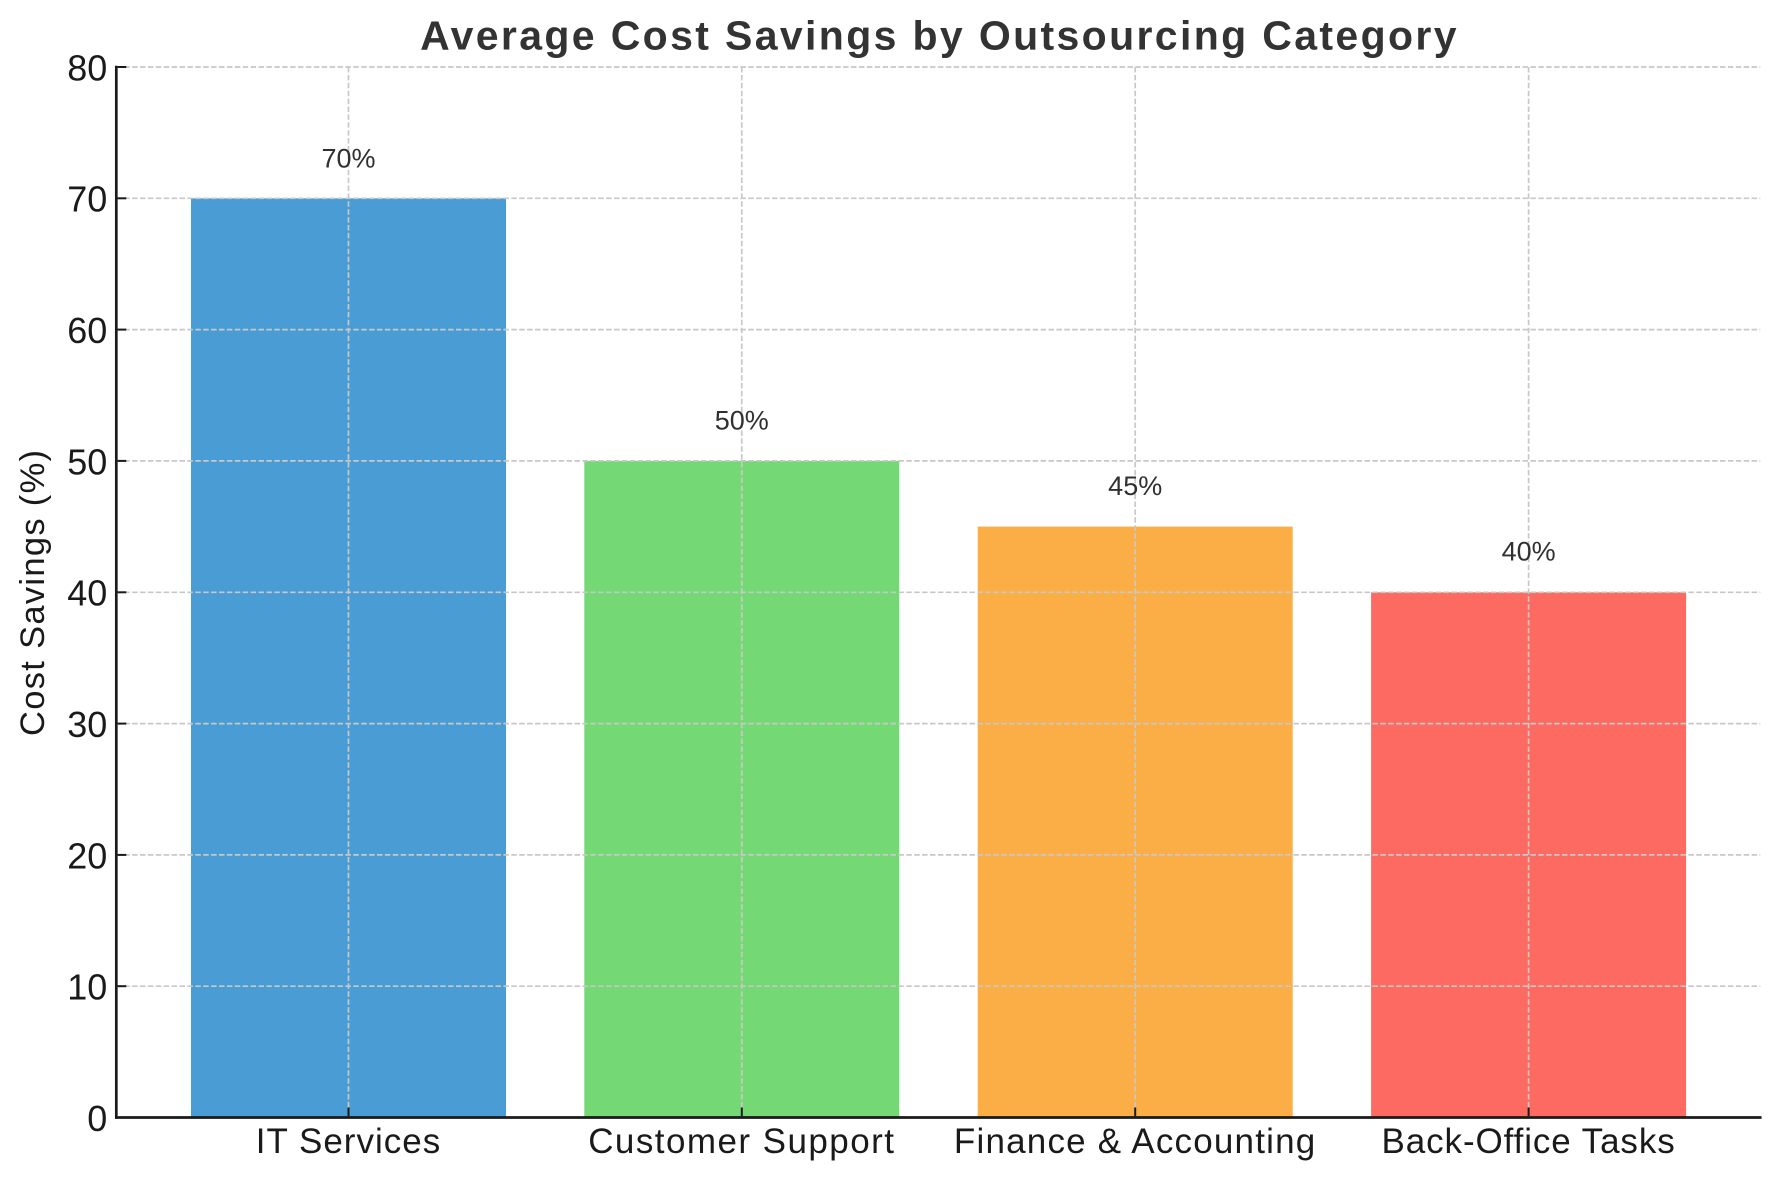  I want to click on svg-text: 45%, so click(1135, 486).